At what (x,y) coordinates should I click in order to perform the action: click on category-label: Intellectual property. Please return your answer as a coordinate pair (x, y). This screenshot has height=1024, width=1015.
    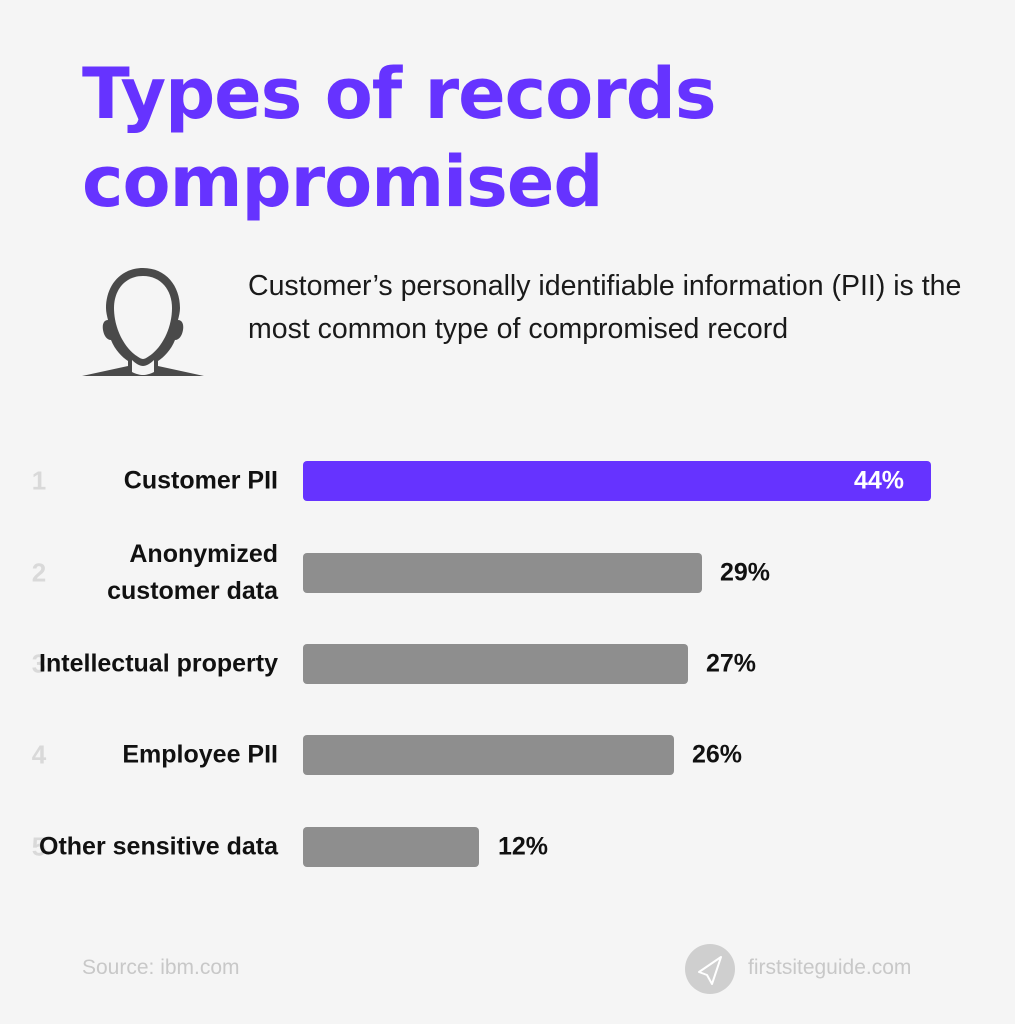
    Looking at the image, I should click on (158, 663).